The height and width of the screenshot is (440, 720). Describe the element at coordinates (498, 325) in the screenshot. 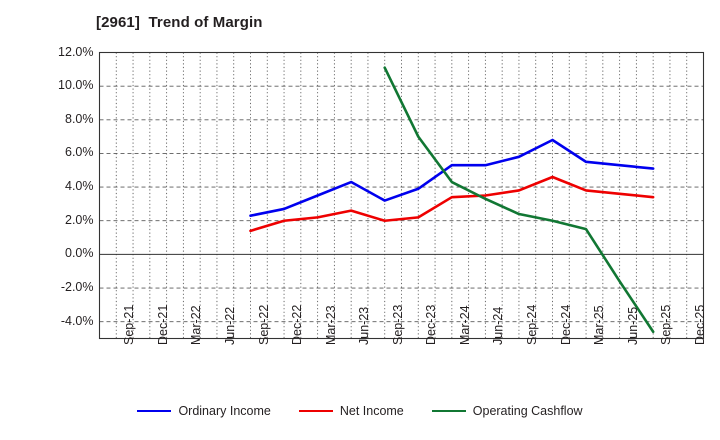

I see `x-tick-label: Jun-24` at that location.